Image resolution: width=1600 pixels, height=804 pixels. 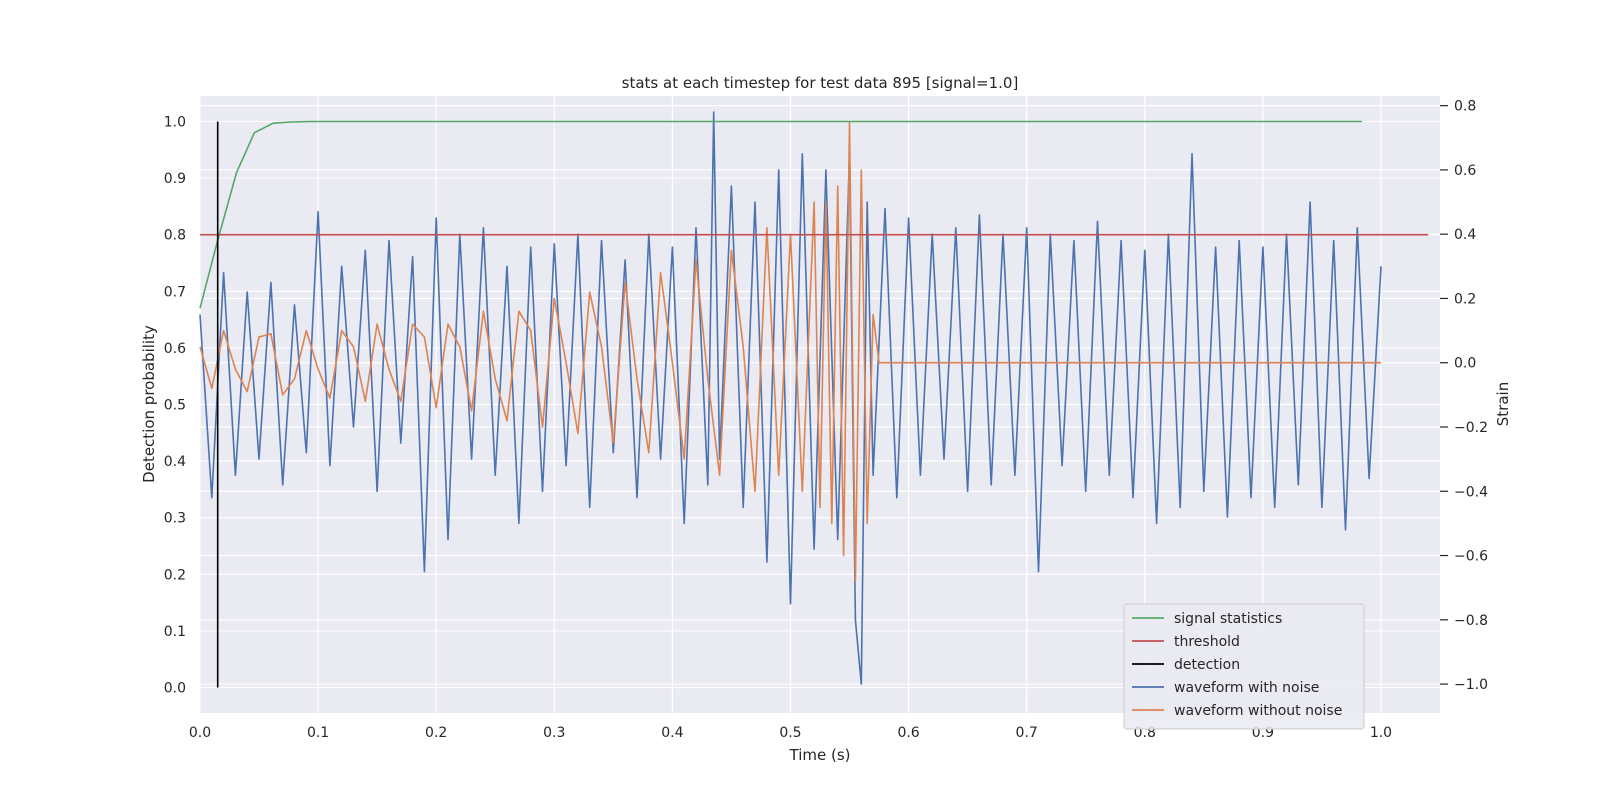 What do you see at coordinates (1471, 428) in the screenshot?
I see `y-right-tick-label: −0.2` at bounding box center [1471, 428].